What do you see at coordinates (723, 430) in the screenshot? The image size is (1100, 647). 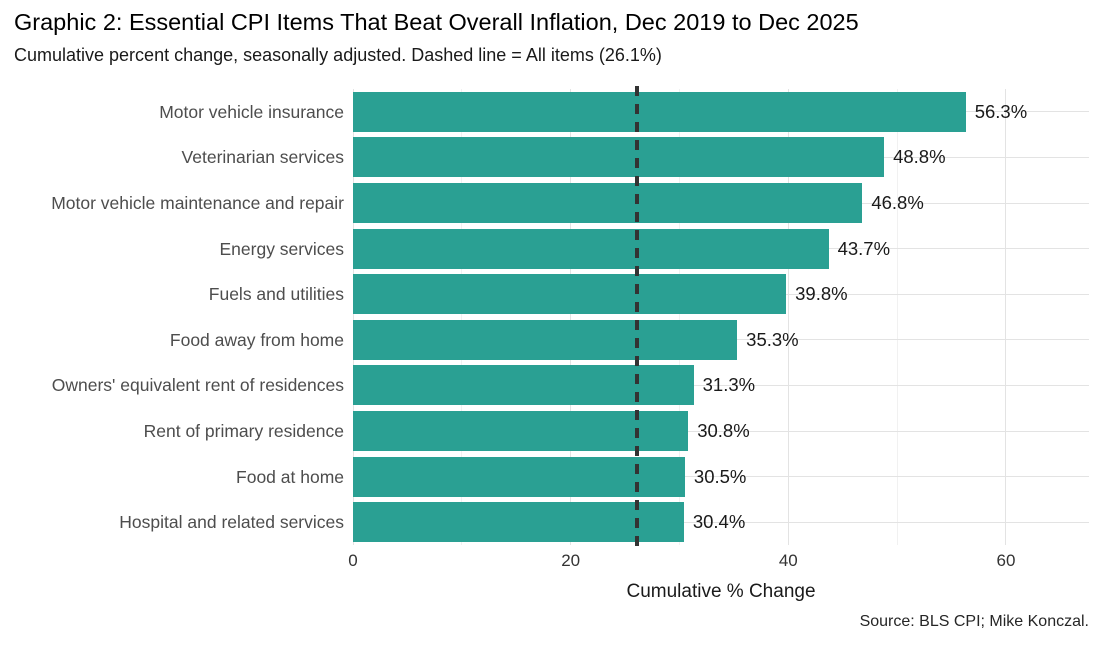 I see `bar-value-label: 30.8%` at bounding box center [723, 430].